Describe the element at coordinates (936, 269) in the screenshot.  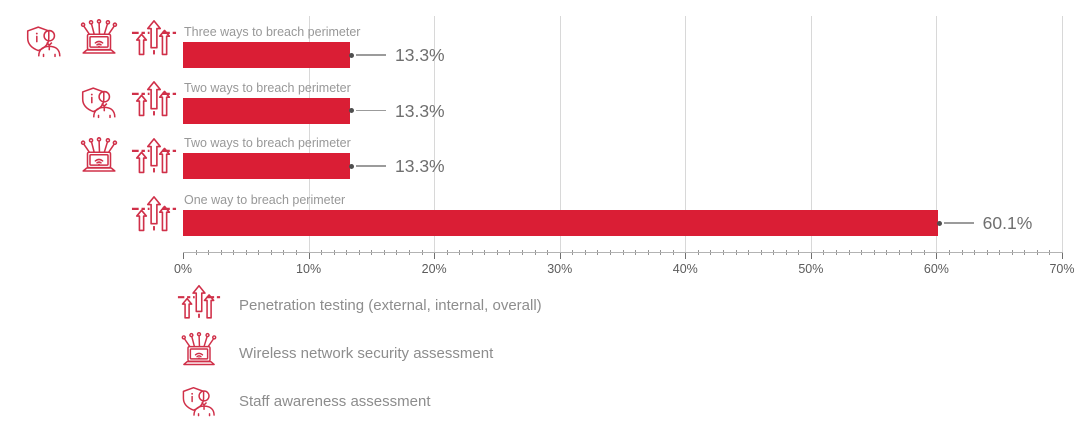
I see `x-axis-tick-label: 60%` at that location.